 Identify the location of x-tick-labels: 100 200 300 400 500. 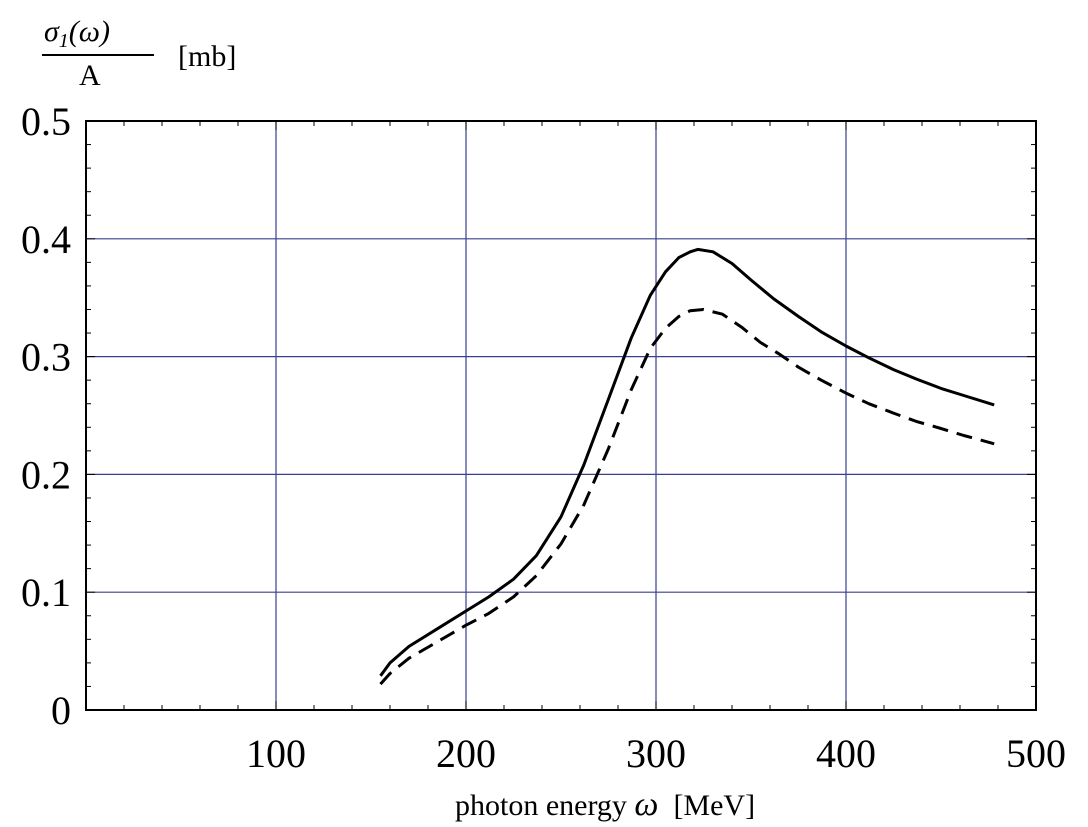
(656, 753).